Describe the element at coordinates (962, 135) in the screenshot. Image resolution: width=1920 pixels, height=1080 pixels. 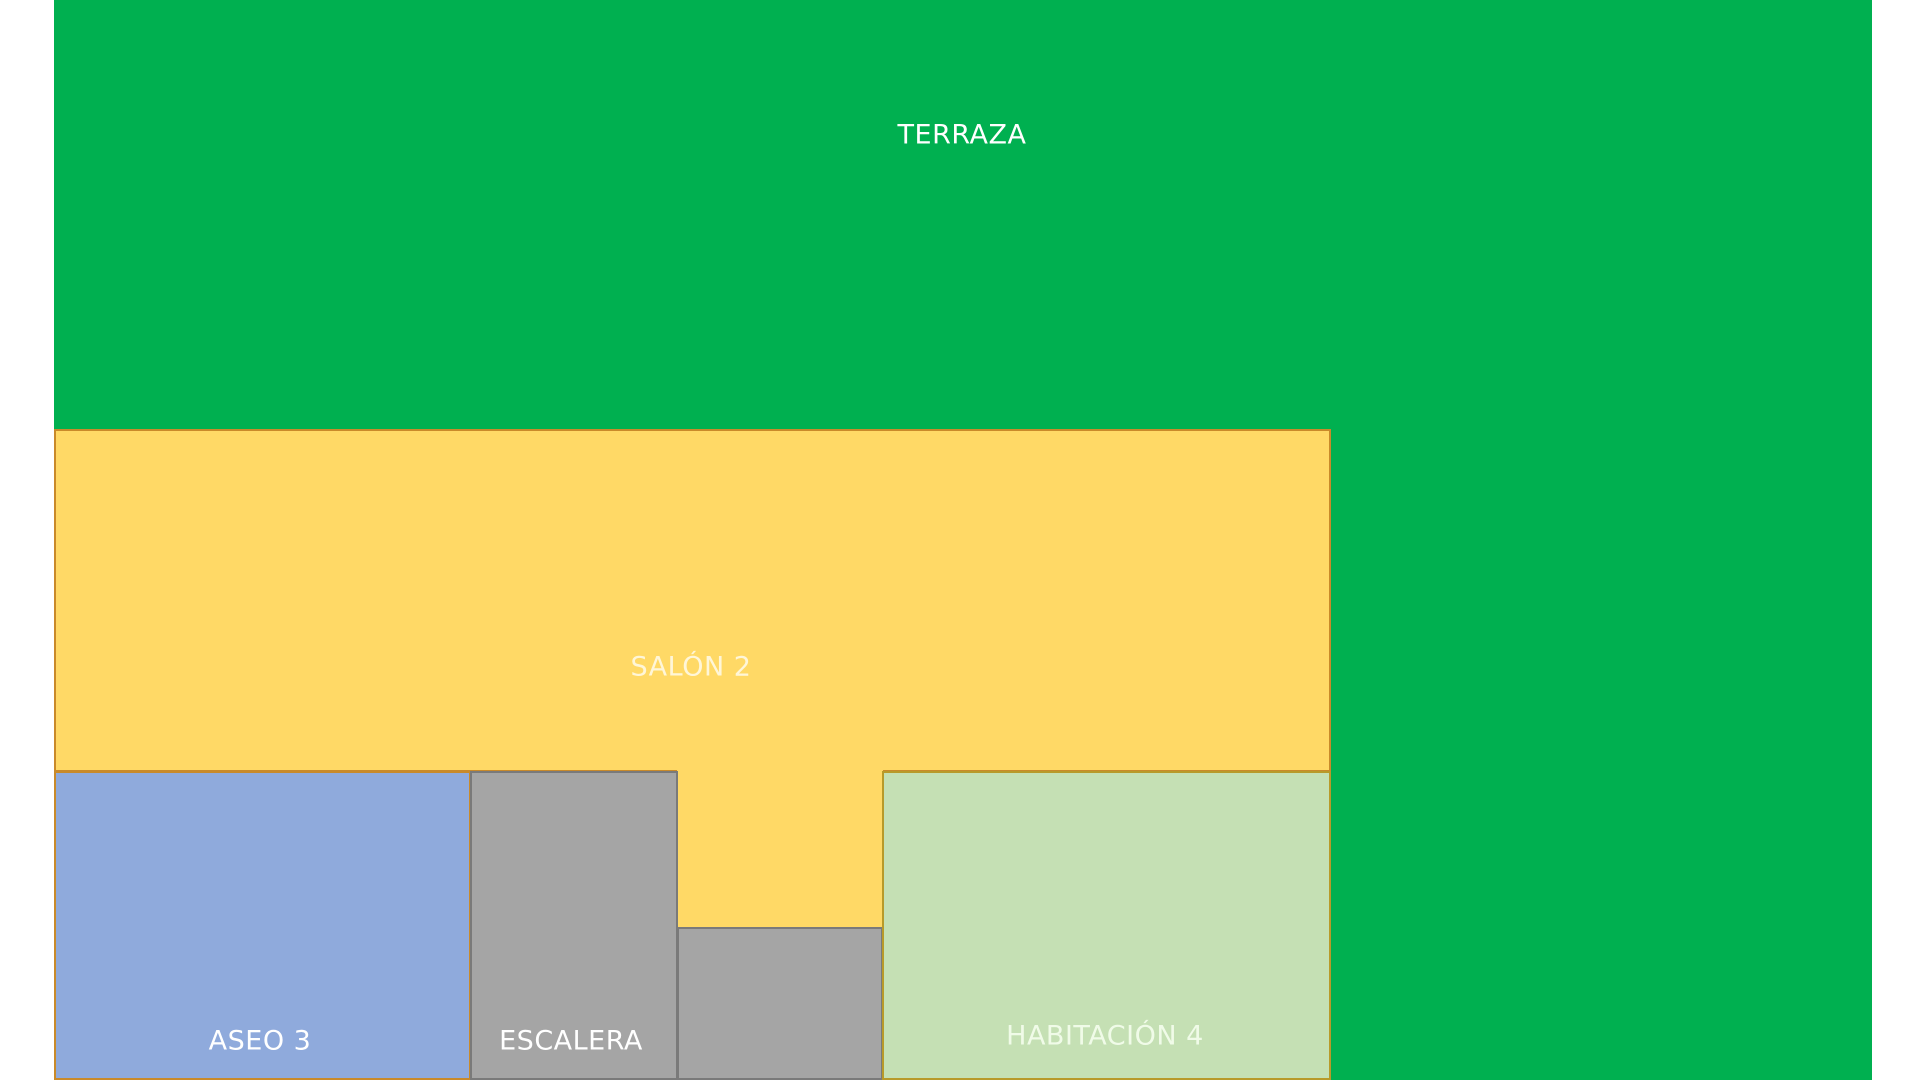
I see `label-terraza: TERRAZA` at that location.